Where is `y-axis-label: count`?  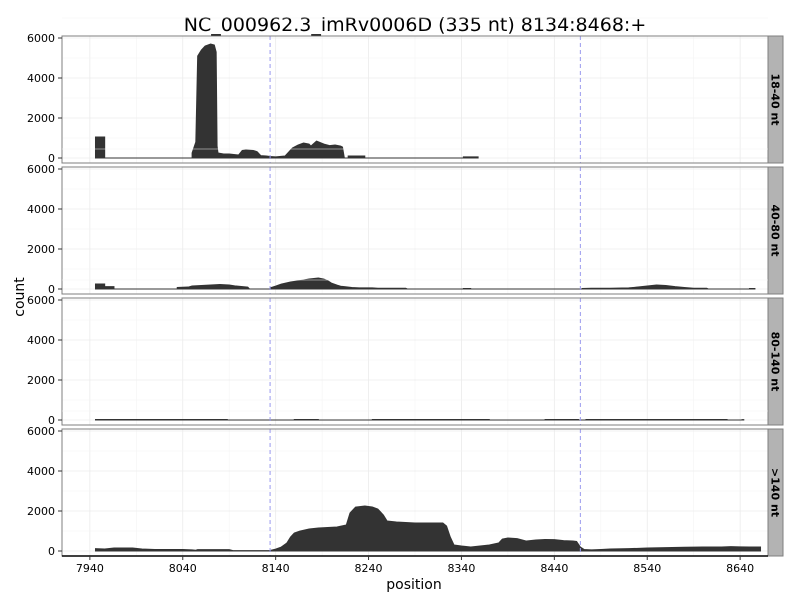
y-axis-label: count is located at coordinates (20, 297).